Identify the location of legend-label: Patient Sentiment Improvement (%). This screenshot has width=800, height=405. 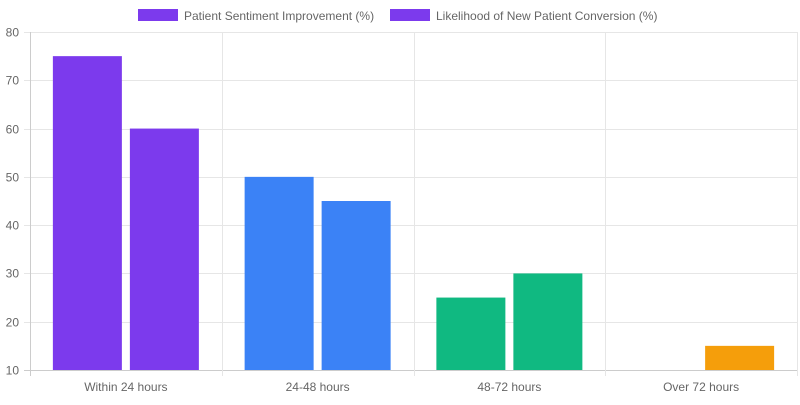
(279, 16).